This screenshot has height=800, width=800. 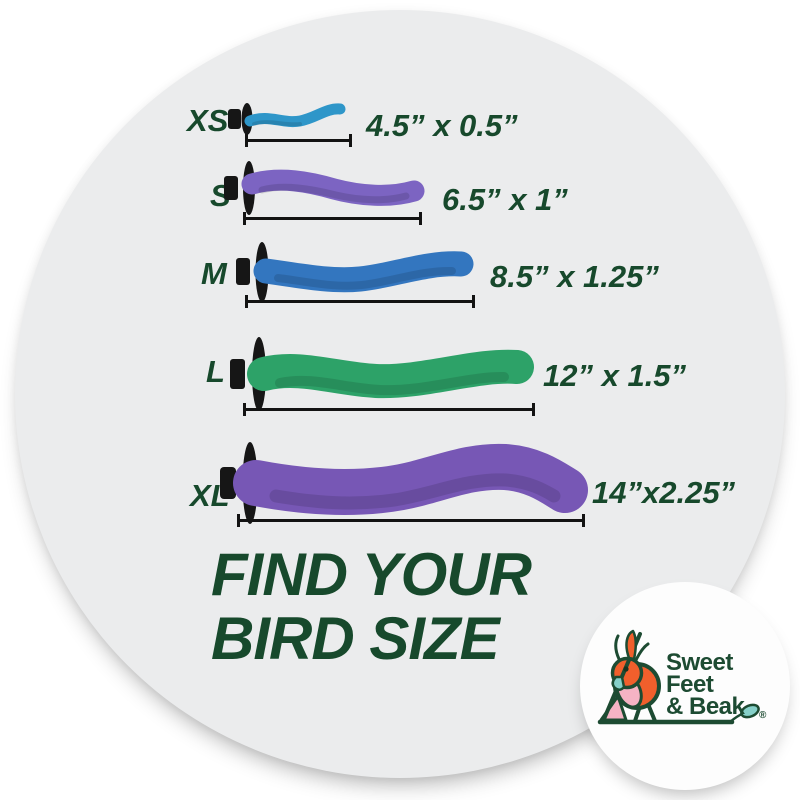 What do you see at coordinates (699, 662) in the screenshot?
I see `brand-name-line1: Sweet` at bounding box center [699, 662].